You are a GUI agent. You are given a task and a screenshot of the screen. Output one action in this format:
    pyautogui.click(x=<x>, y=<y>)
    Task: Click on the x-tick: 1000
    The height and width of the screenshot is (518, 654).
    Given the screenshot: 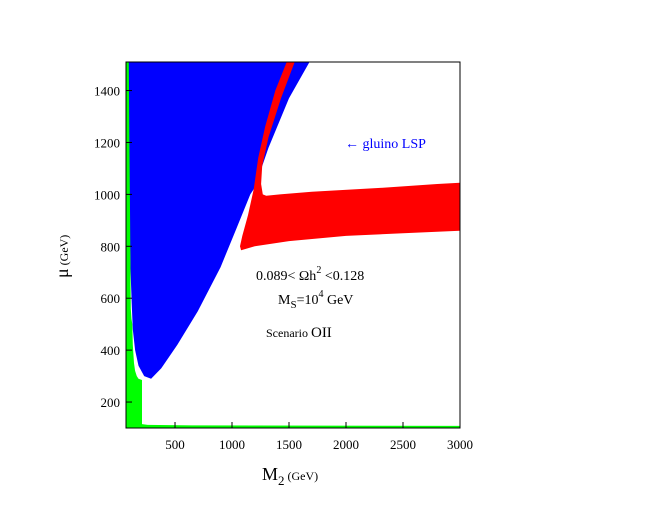 What is the action you would take?
    pyautogui.click(x=232, y=437)
    